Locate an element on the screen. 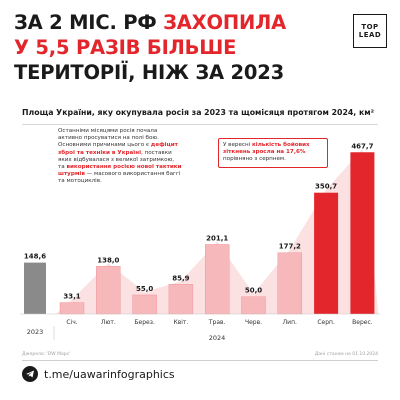 The width and height of the screenshot is (400, 400). bar-2023 is located at coordinates (35, 288).